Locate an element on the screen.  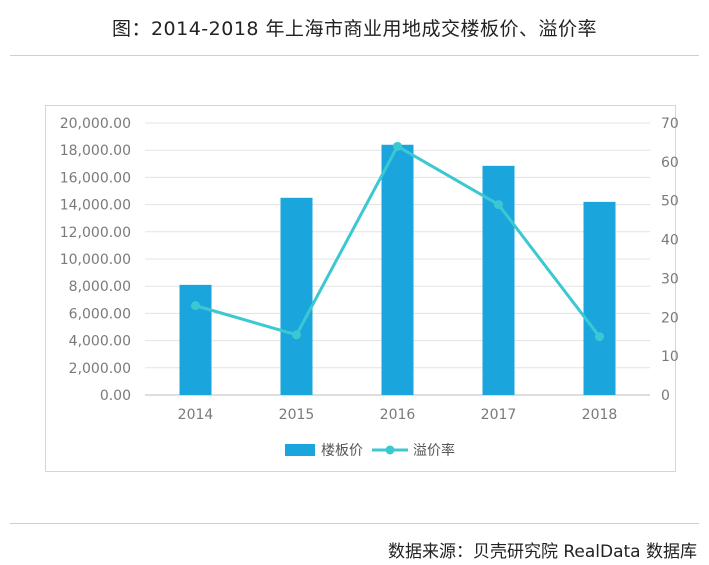
y-right-tick-label: 0 is located at coordinates (665, 396).